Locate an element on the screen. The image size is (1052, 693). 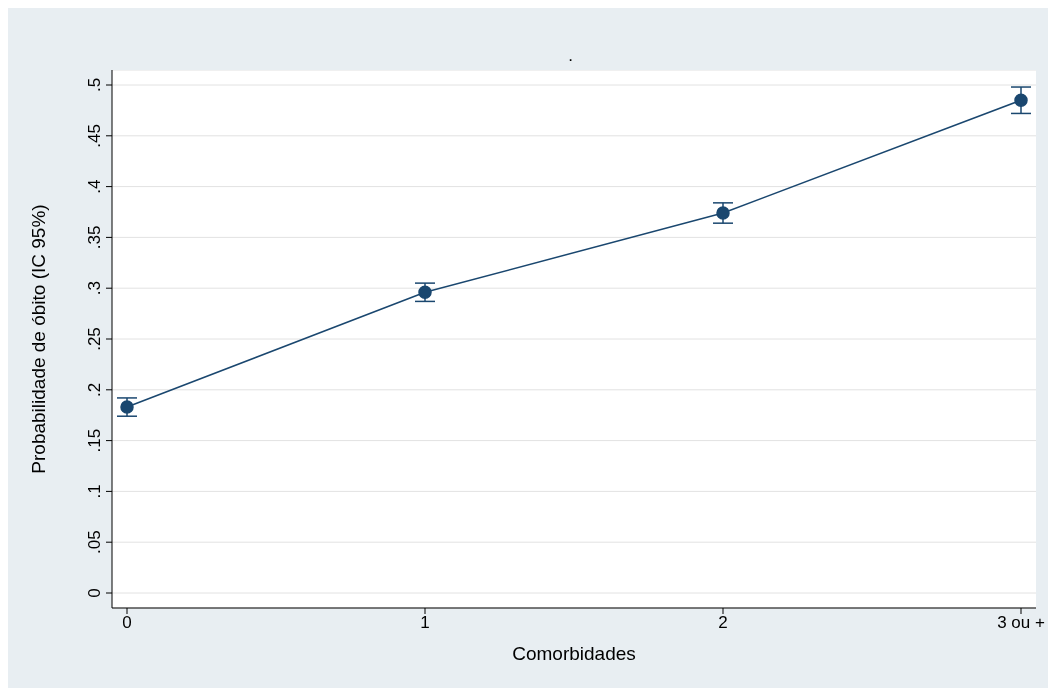
y-tick-label: 0 is located at coordinates (94, 593).